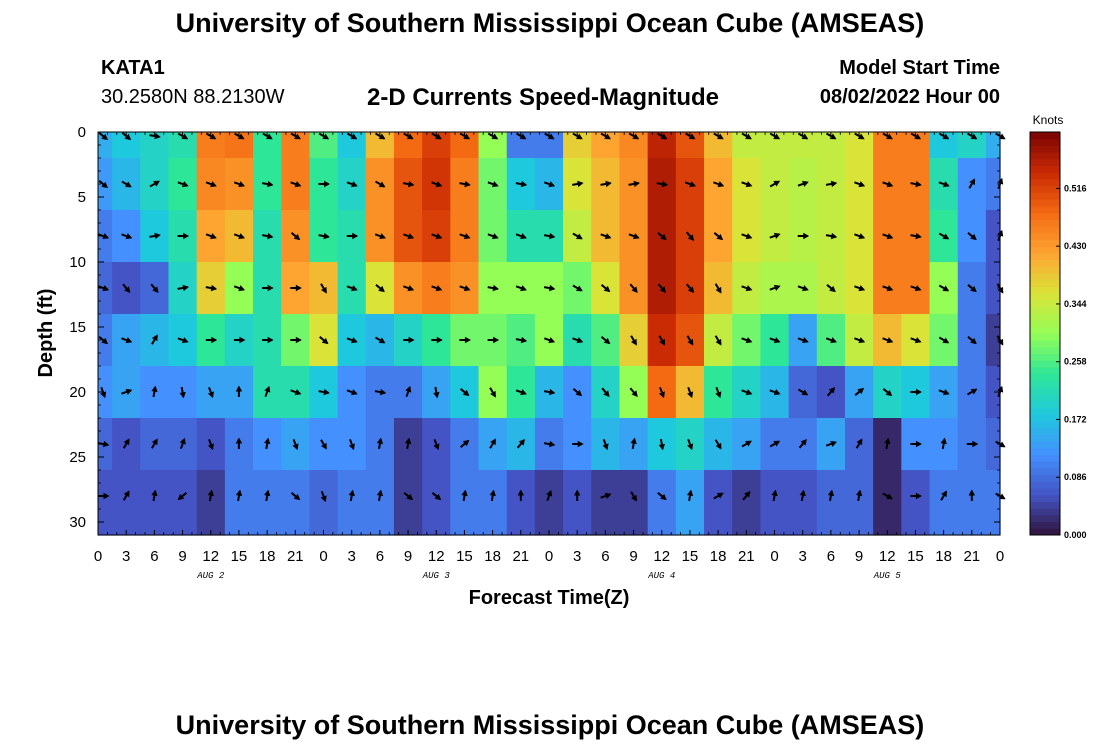 The image size is (1100, 750). What do you see at coordinates (919, 68) in the screenshot?
I see `model-start-label: Model Start Time` at bounding box center [919, 68].